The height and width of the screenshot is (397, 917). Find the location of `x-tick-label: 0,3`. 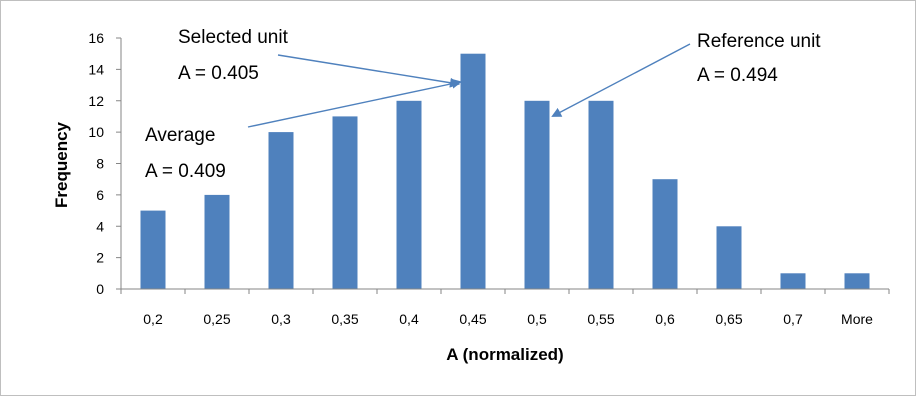

x-tick-label: 0,3 is located at coordinates (281, 319).